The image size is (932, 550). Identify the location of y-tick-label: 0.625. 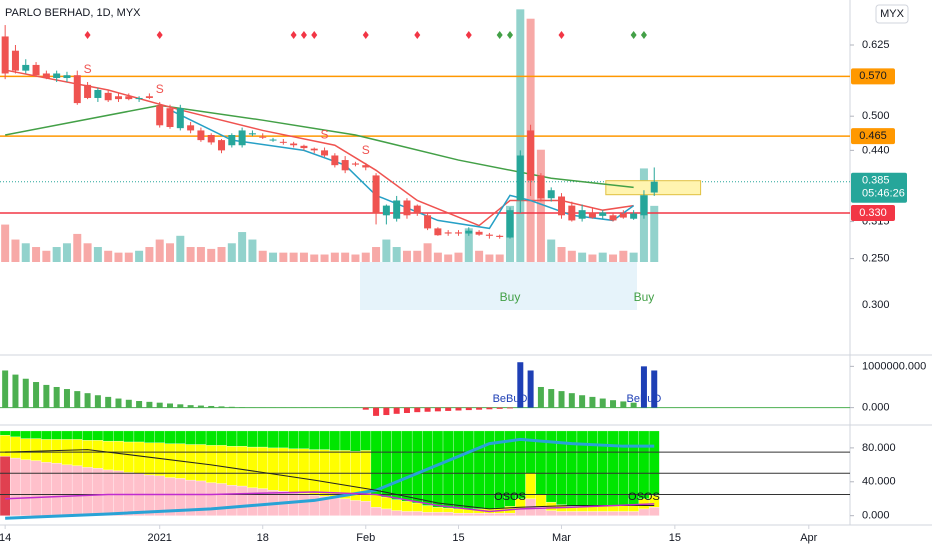
(876, 45).